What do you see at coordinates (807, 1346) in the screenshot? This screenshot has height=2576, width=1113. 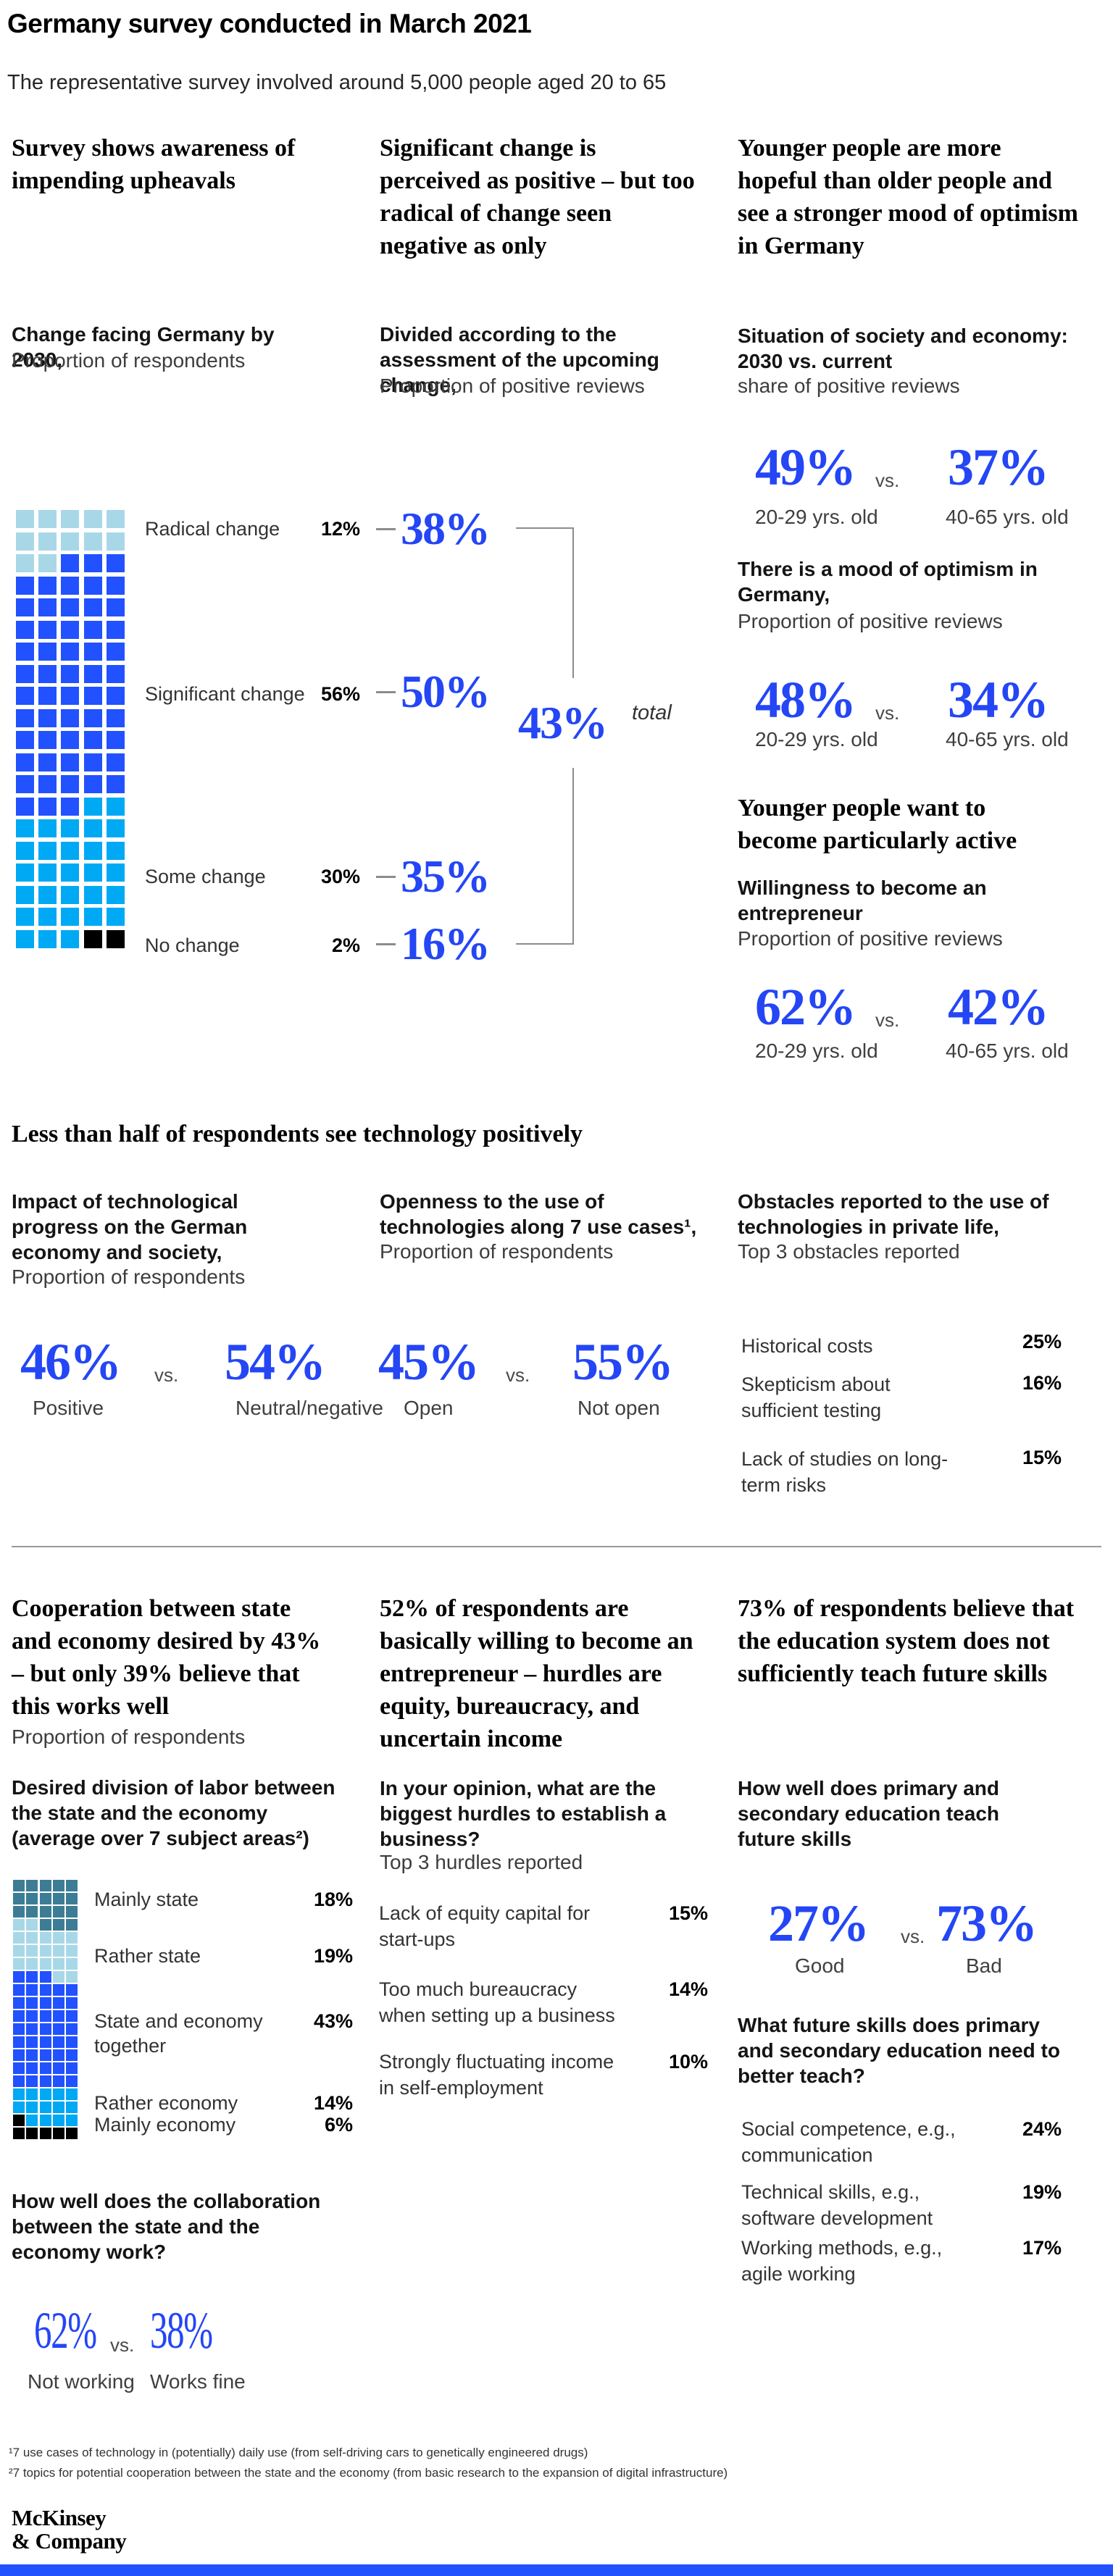 I see `list-item-label: Historical costs` at bounding box center [807, 1346].